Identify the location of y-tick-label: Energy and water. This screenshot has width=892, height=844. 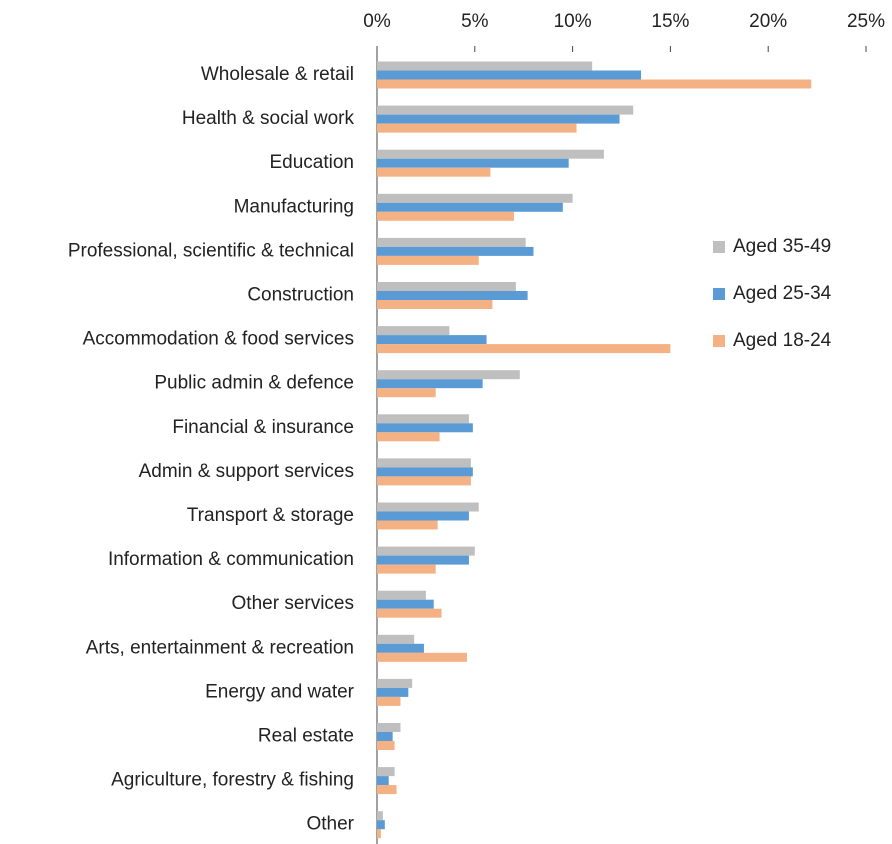
(280, 691).